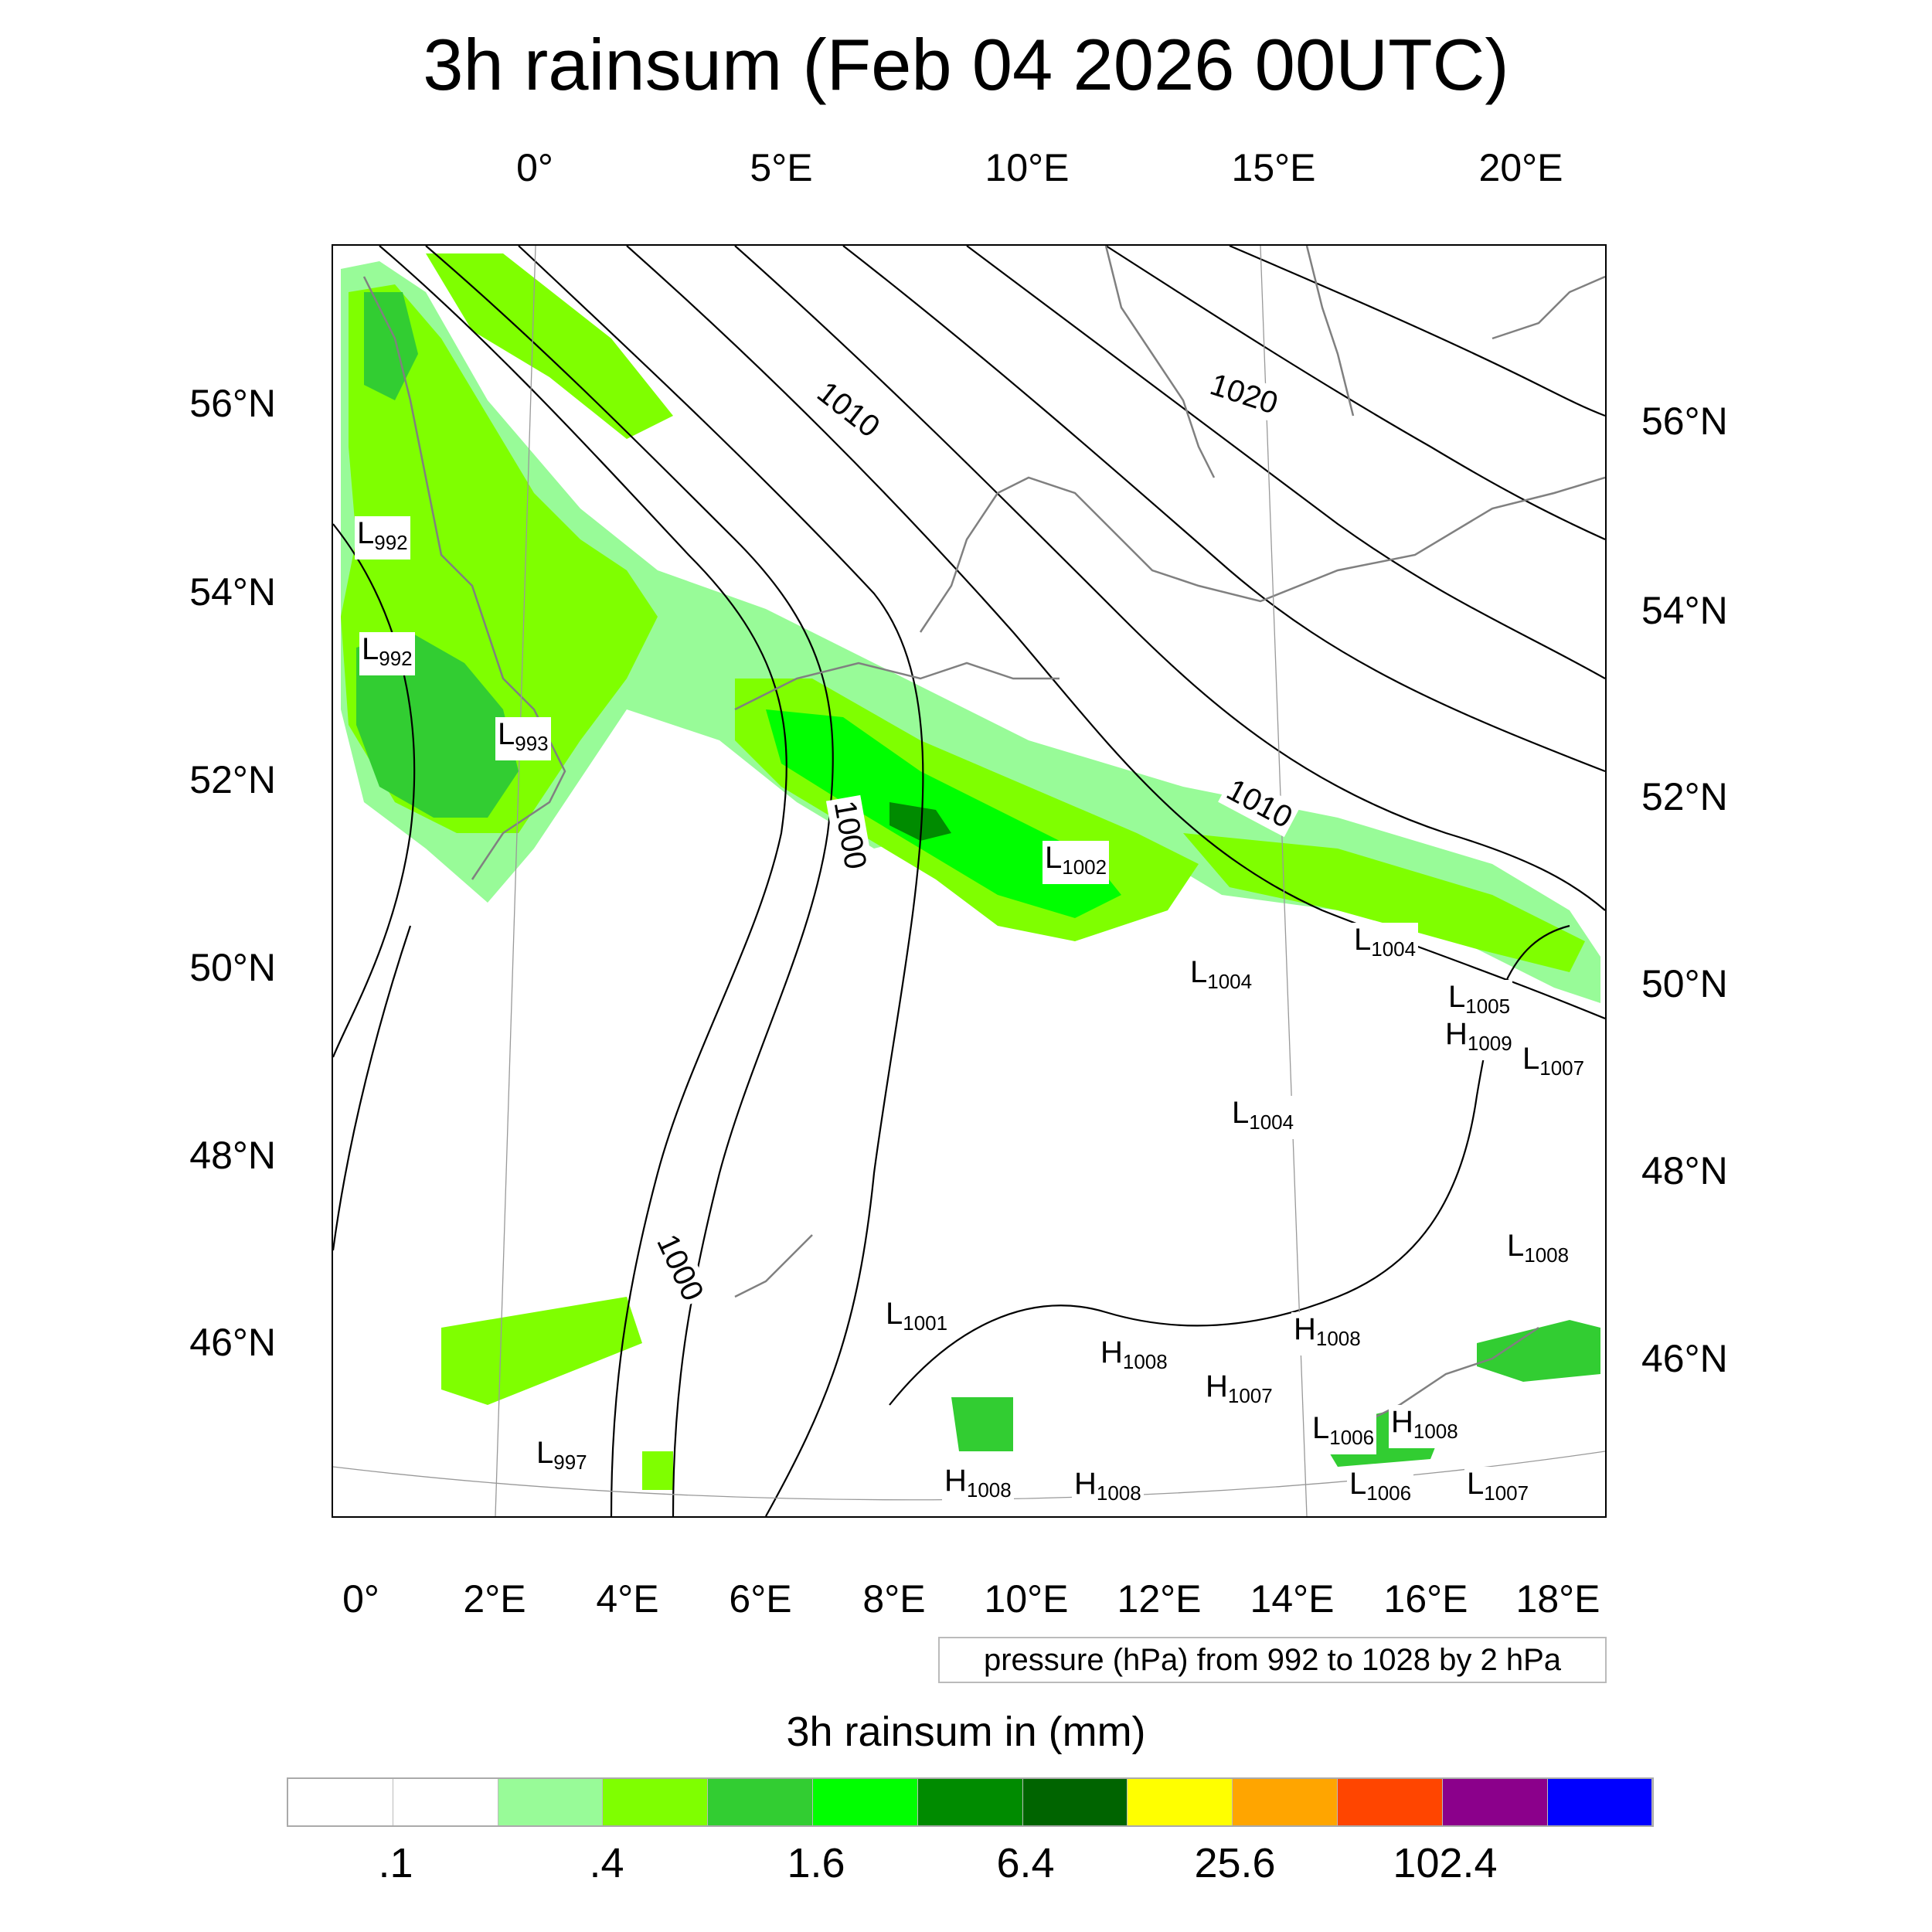 This screenshot has width=1932, height=1932. I want to click on rain-area-germany-core, so click(943, 814).